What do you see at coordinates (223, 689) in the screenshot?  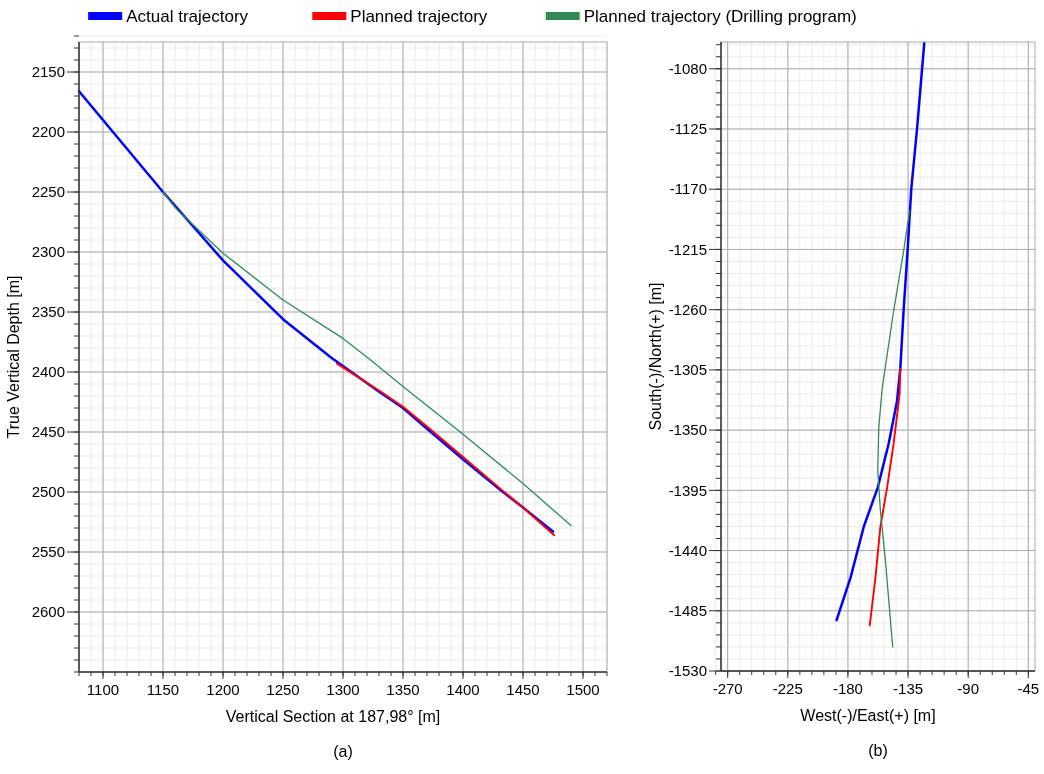 I see `x-tick-label: 1200` at bounding box center [223, 689].